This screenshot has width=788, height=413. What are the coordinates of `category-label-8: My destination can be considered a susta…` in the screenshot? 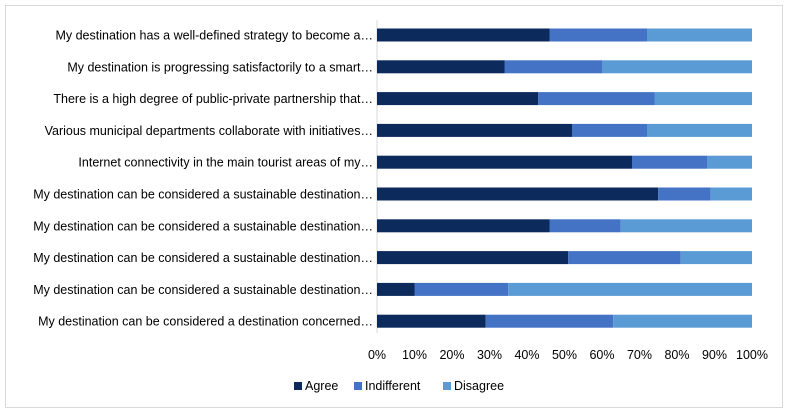 It's located at (203, 258).